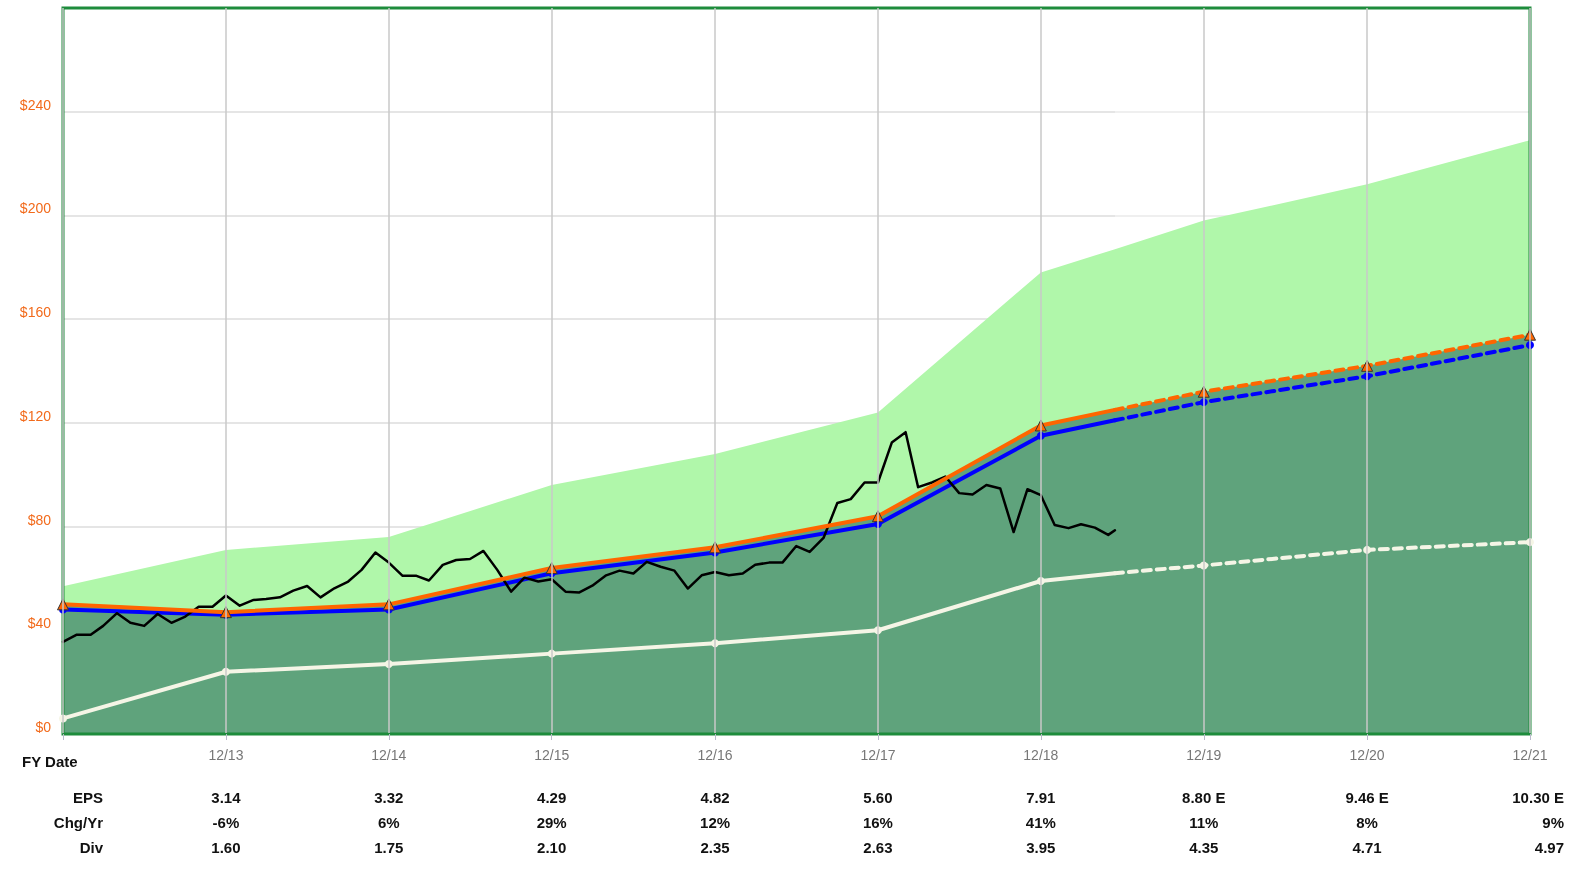 The width and height of the screenshot is (1581, 872). Describe the element at coordinates (1367, 822) in the screenshot. I see `text: 8%` at that location.